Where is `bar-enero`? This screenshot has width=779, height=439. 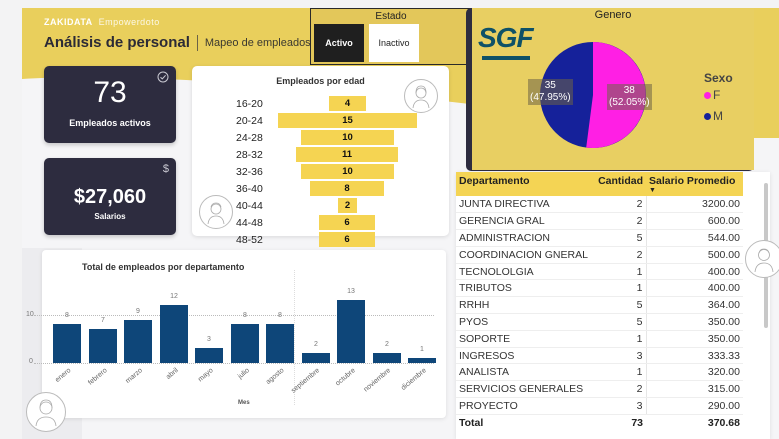
bar-enero is located at coordinates (67, 343).